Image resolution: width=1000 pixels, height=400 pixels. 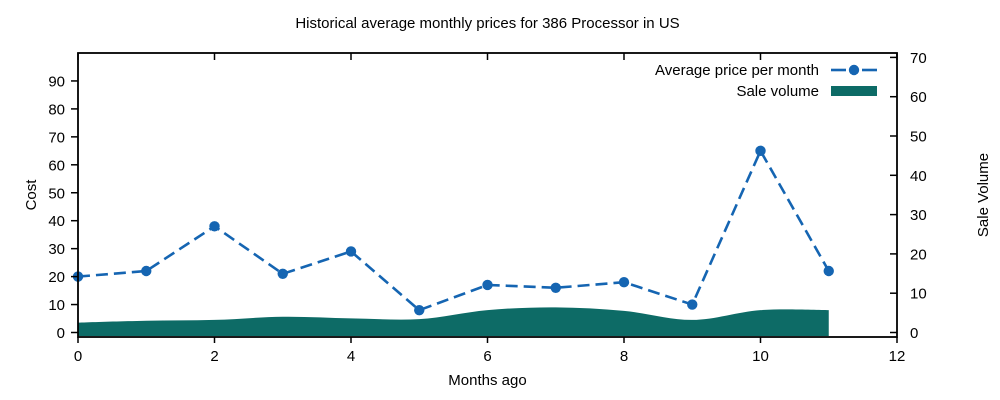 I want to click on y-right-tick-label: 20, so click(x=918, y=254).